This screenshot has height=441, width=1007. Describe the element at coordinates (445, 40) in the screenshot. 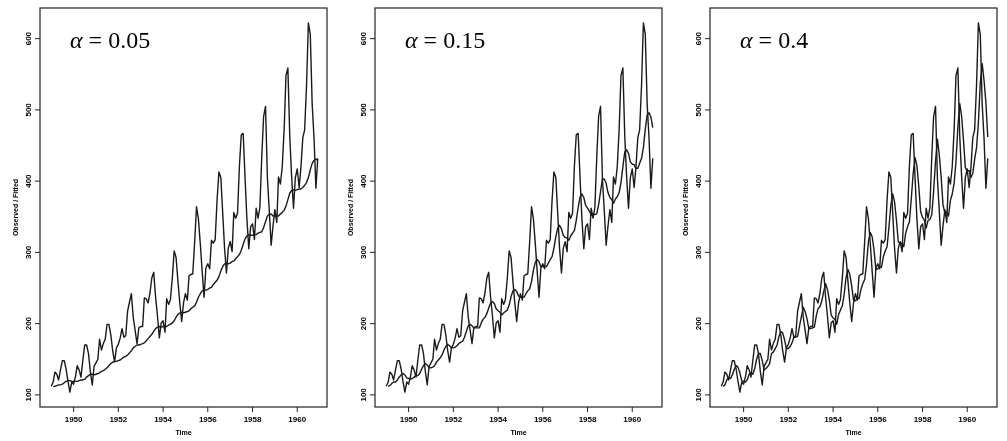

I see `text: α = 0.15` at that location.